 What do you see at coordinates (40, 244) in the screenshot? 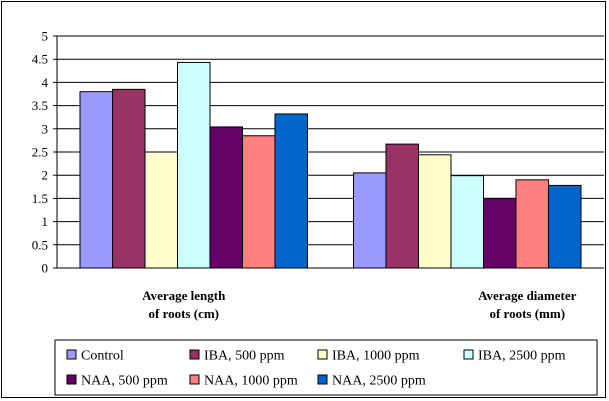
I see `y-tick-label: 0.5` at bounding box center [40, 244].